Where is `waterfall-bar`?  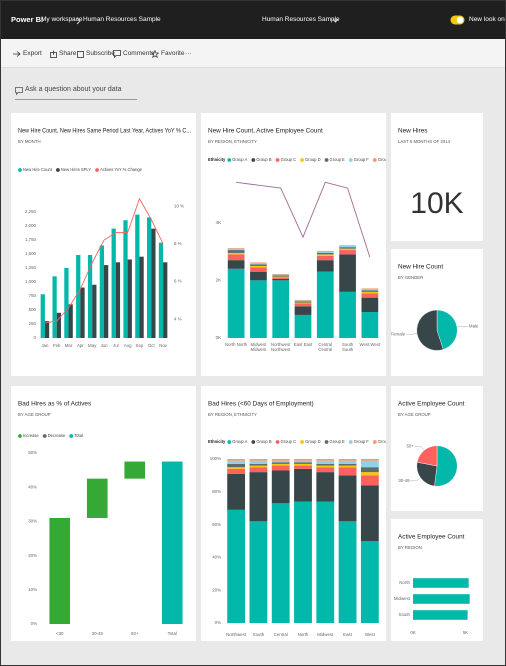 waterfall-bar is located at coordinates (97, 498).